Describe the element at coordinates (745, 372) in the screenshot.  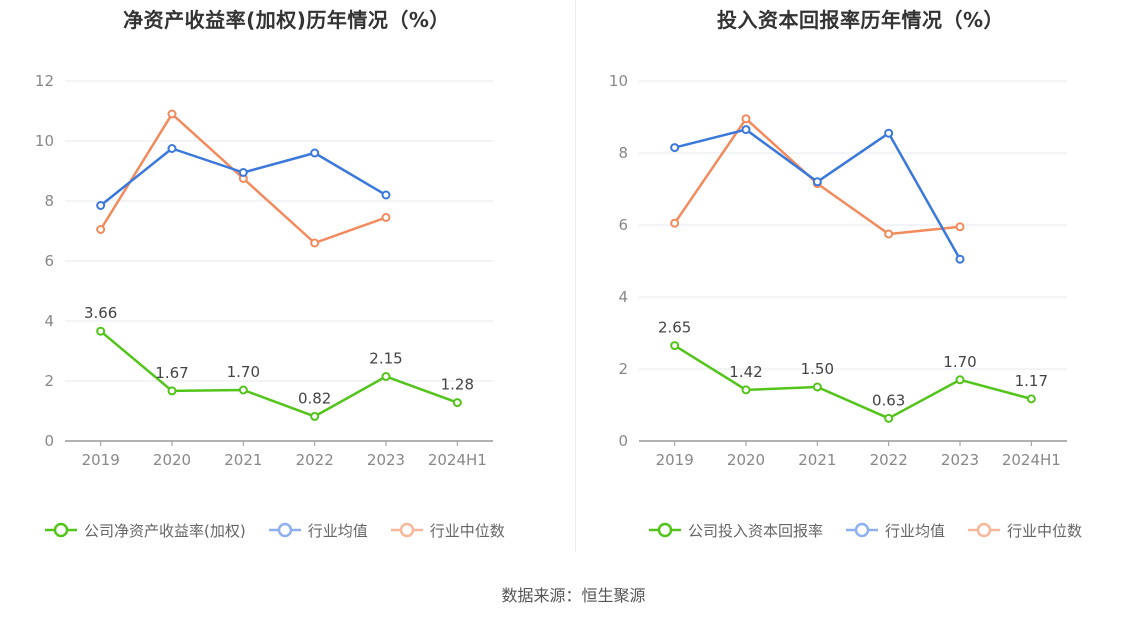
I see `data-label: 1.42` at that location.